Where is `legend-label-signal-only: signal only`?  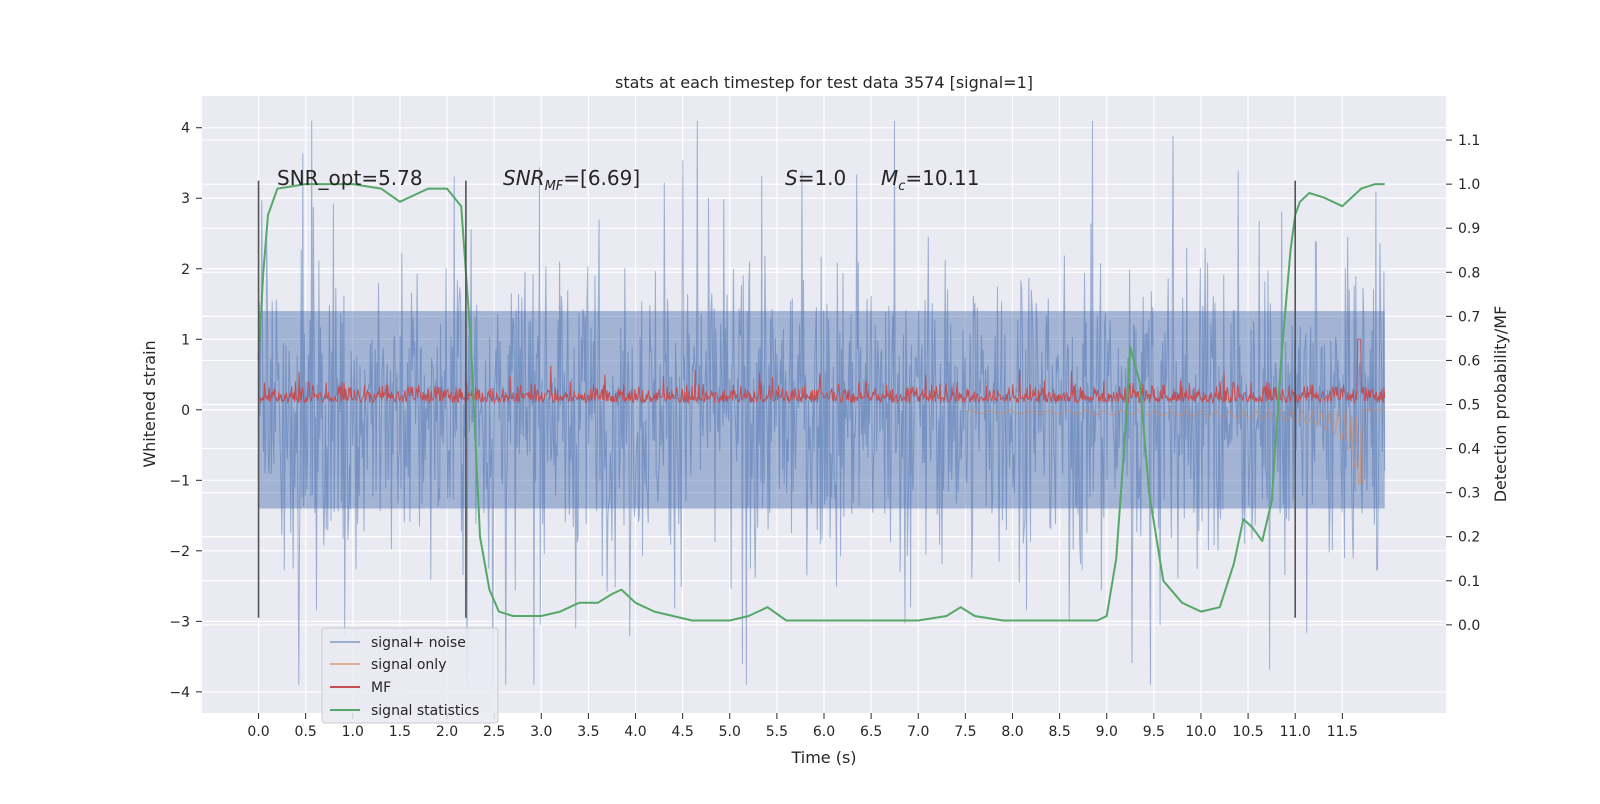 legend-label-signal-only: signal only is located at coordinates (408, 665).